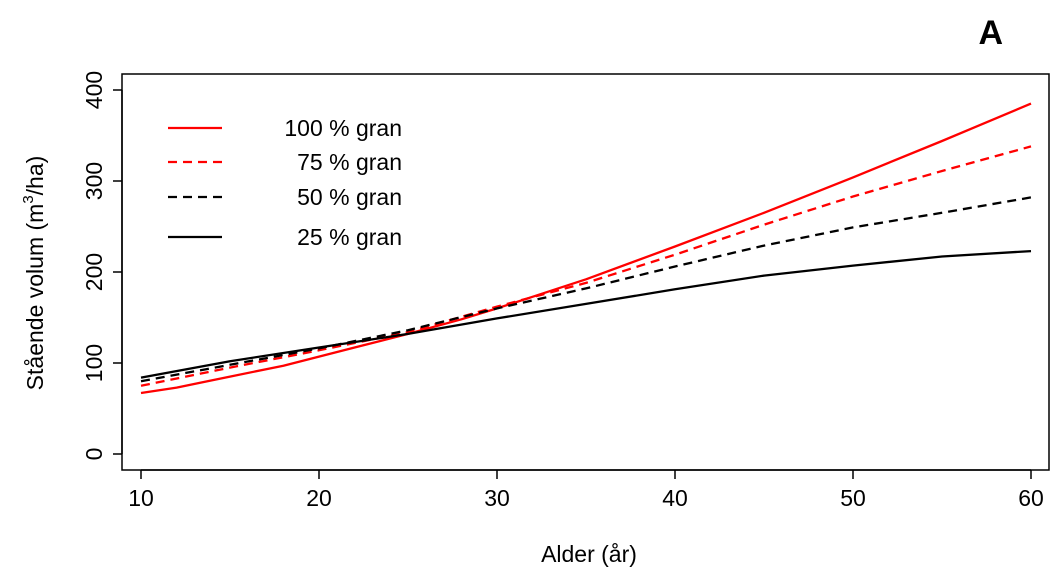 This screenshot has width=1050, height=568. I want to click on legend-label: 75 % gran, so click(349, 162).